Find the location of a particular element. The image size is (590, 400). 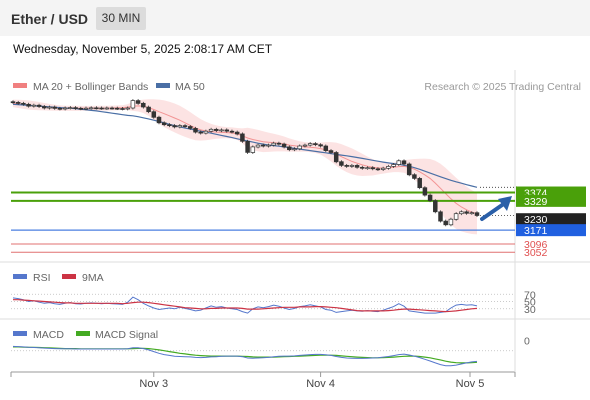

macd-line is located at coordinates (245, 356).